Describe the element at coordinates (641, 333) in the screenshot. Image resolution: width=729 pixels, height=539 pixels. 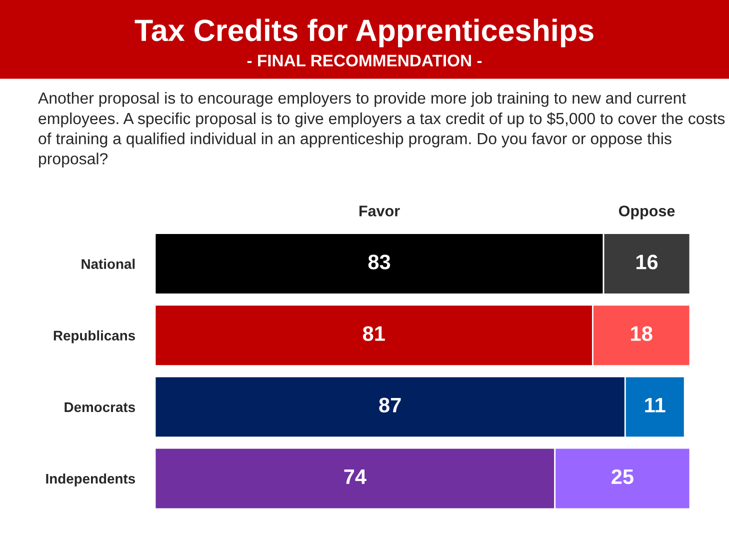
I see `data-label: 18` at that location.